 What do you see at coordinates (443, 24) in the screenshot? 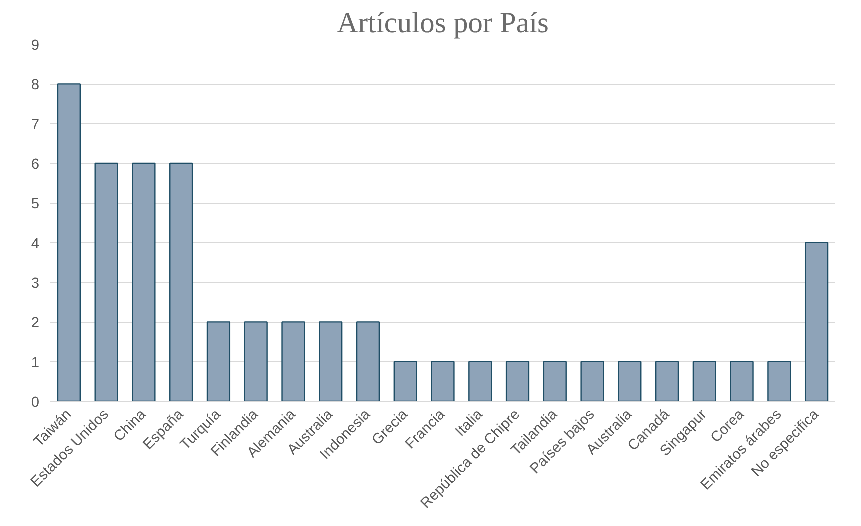
I see `chart-title: Artículos por País` at bounding box center [443, 24].